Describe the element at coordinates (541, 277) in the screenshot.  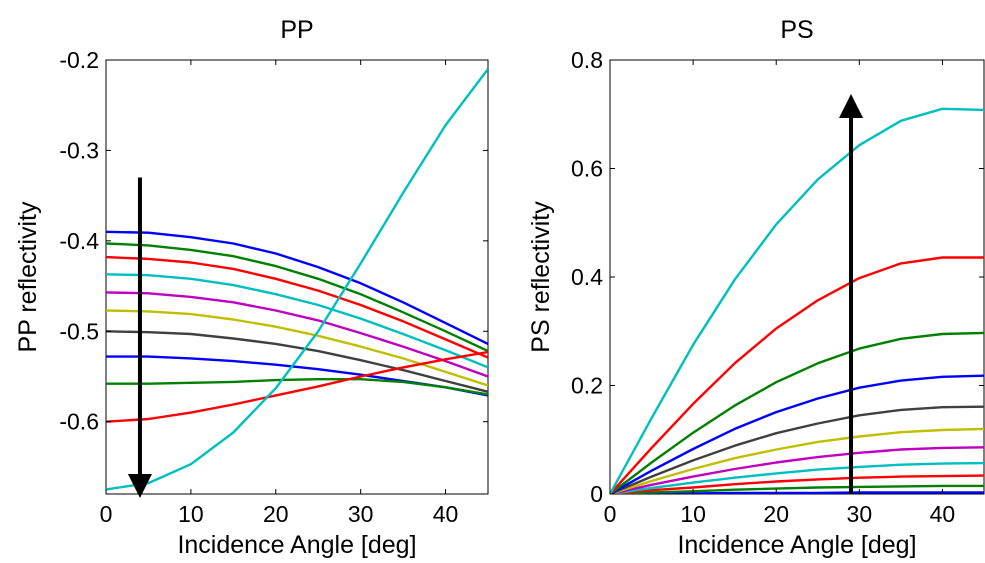
I see `ps-y-axis-label: PS reflectivity` at that location.